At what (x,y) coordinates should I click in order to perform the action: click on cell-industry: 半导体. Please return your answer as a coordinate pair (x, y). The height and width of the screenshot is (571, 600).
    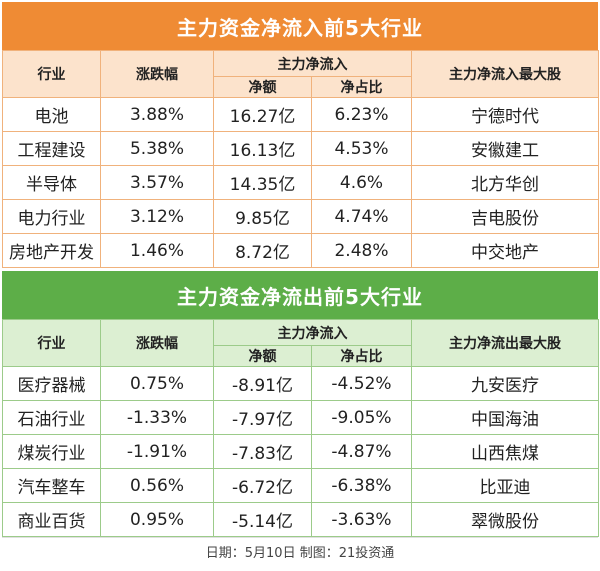
    Looking at the image, I should click on (51, 182).